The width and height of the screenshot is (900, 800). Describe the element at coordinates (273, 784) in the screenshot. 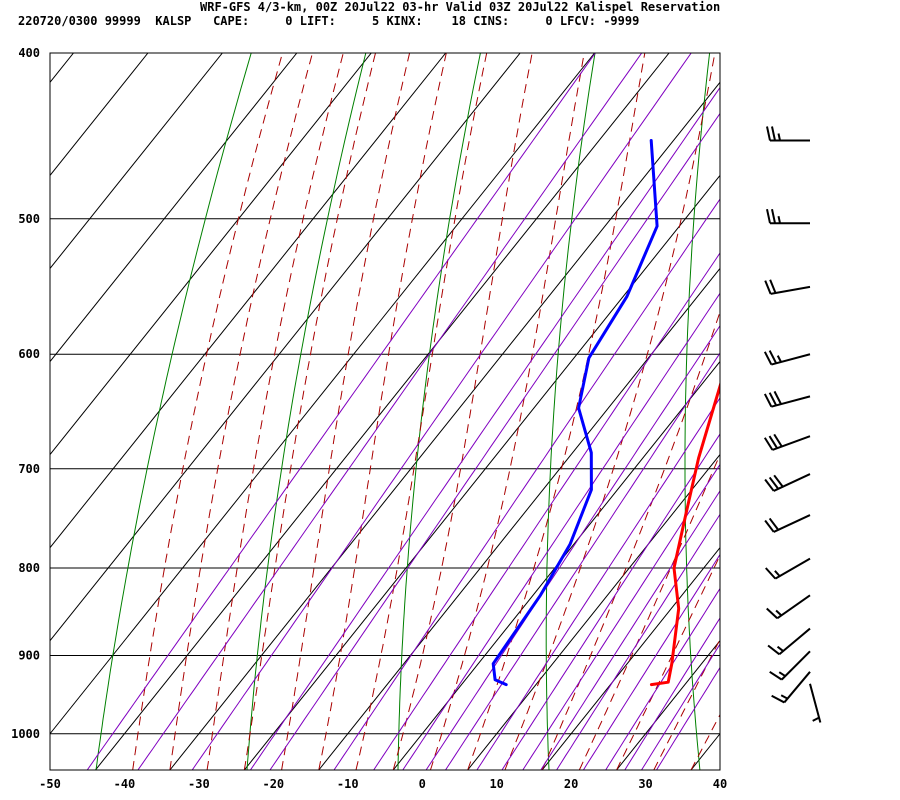

I see `x-tick-label: -20` at that location.